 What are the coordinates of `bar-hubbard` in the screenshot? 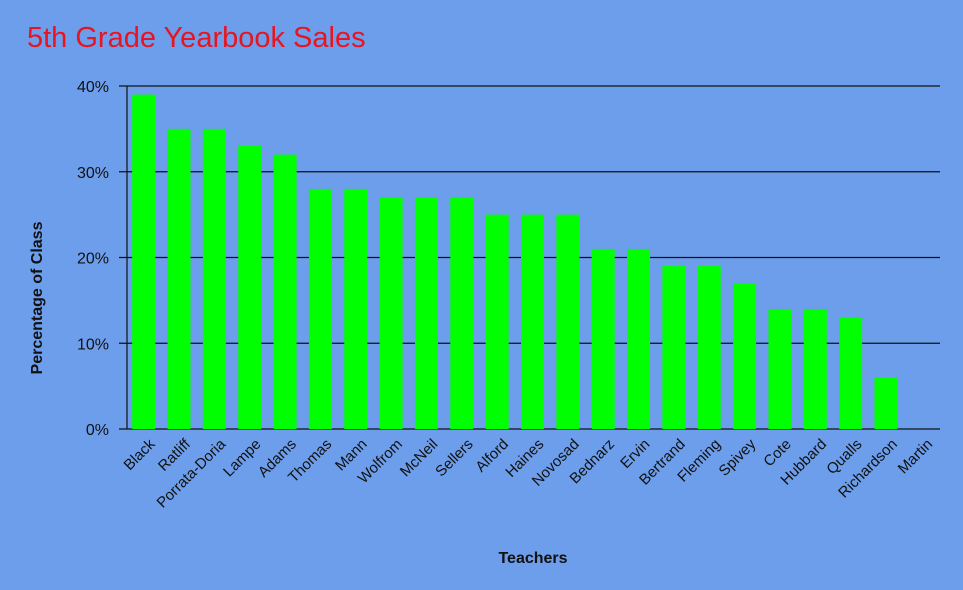 It's located at (815, 368).